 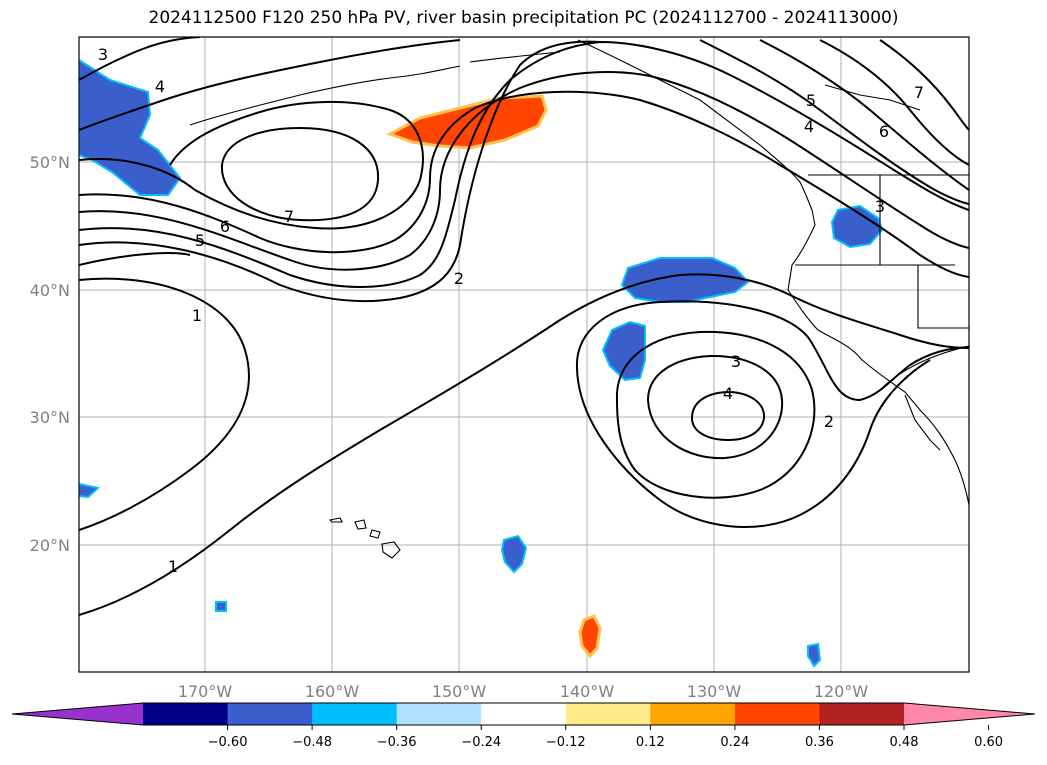 What do you see at coordinates (566, 742) in the screenshot?
I see `colorbar-tick-label: −0.12` at bounding box center [566, 742].